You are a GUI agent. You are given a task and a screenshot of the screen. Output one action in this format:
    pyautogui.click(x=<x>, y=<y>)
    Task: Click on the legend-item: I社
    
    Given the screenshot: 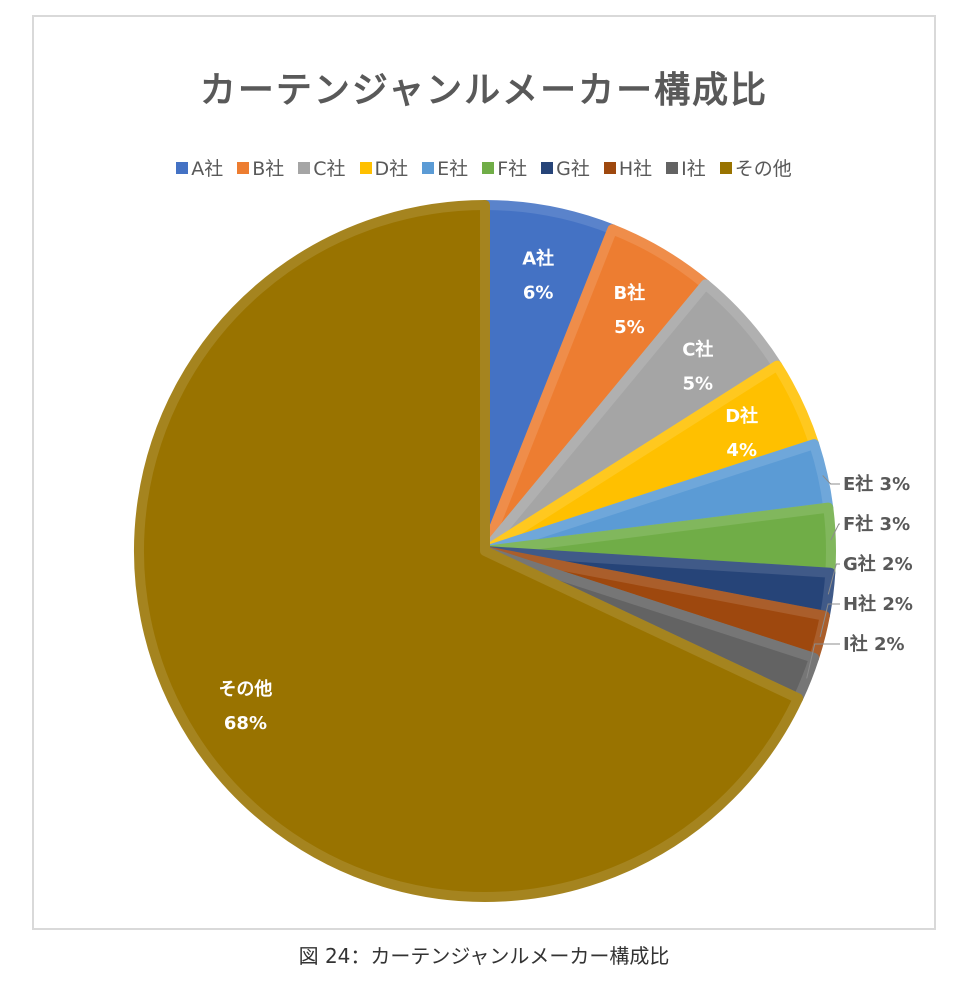 What is the action you would take?
    pyautogui.click(x=686, y=167)
    